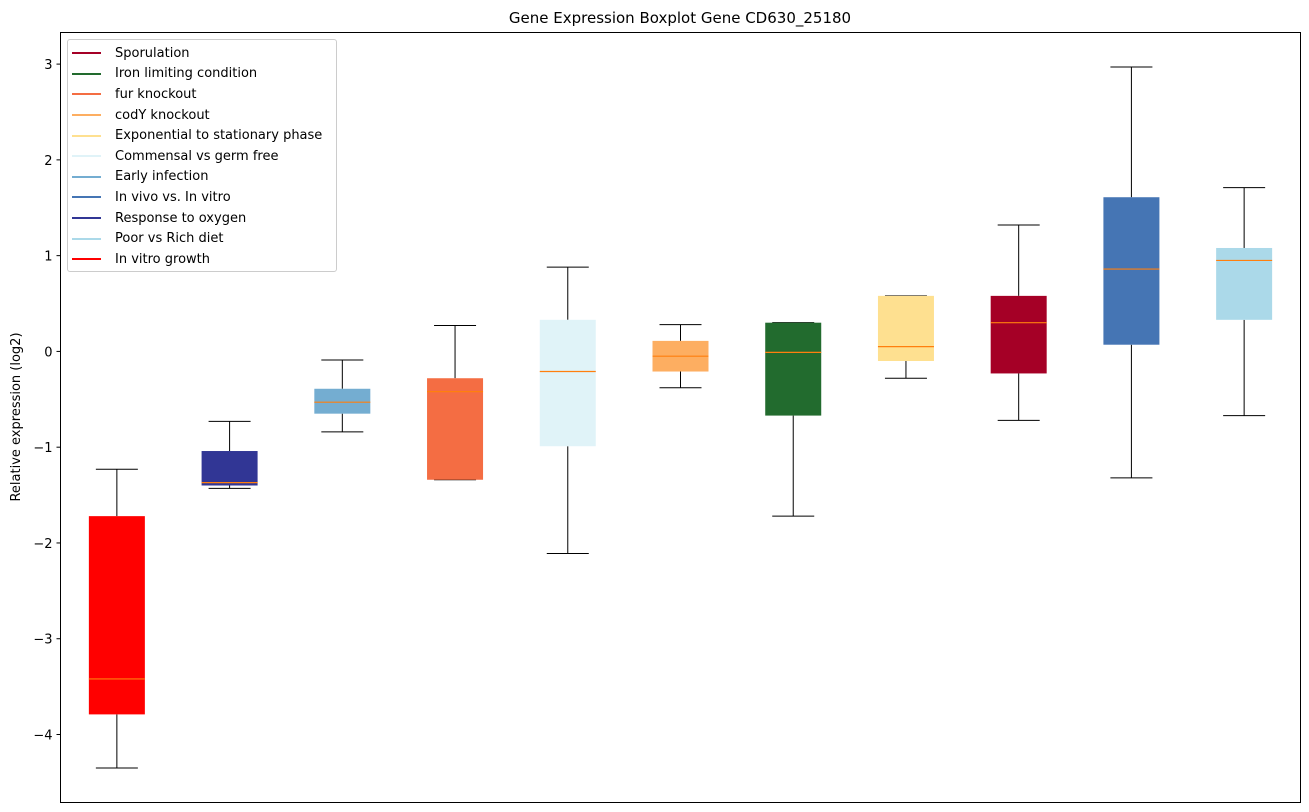 The height and width of the screenshot is (812, 1309). I want to click on legend-item: Poor vs Rich diet, so click(202, 238).